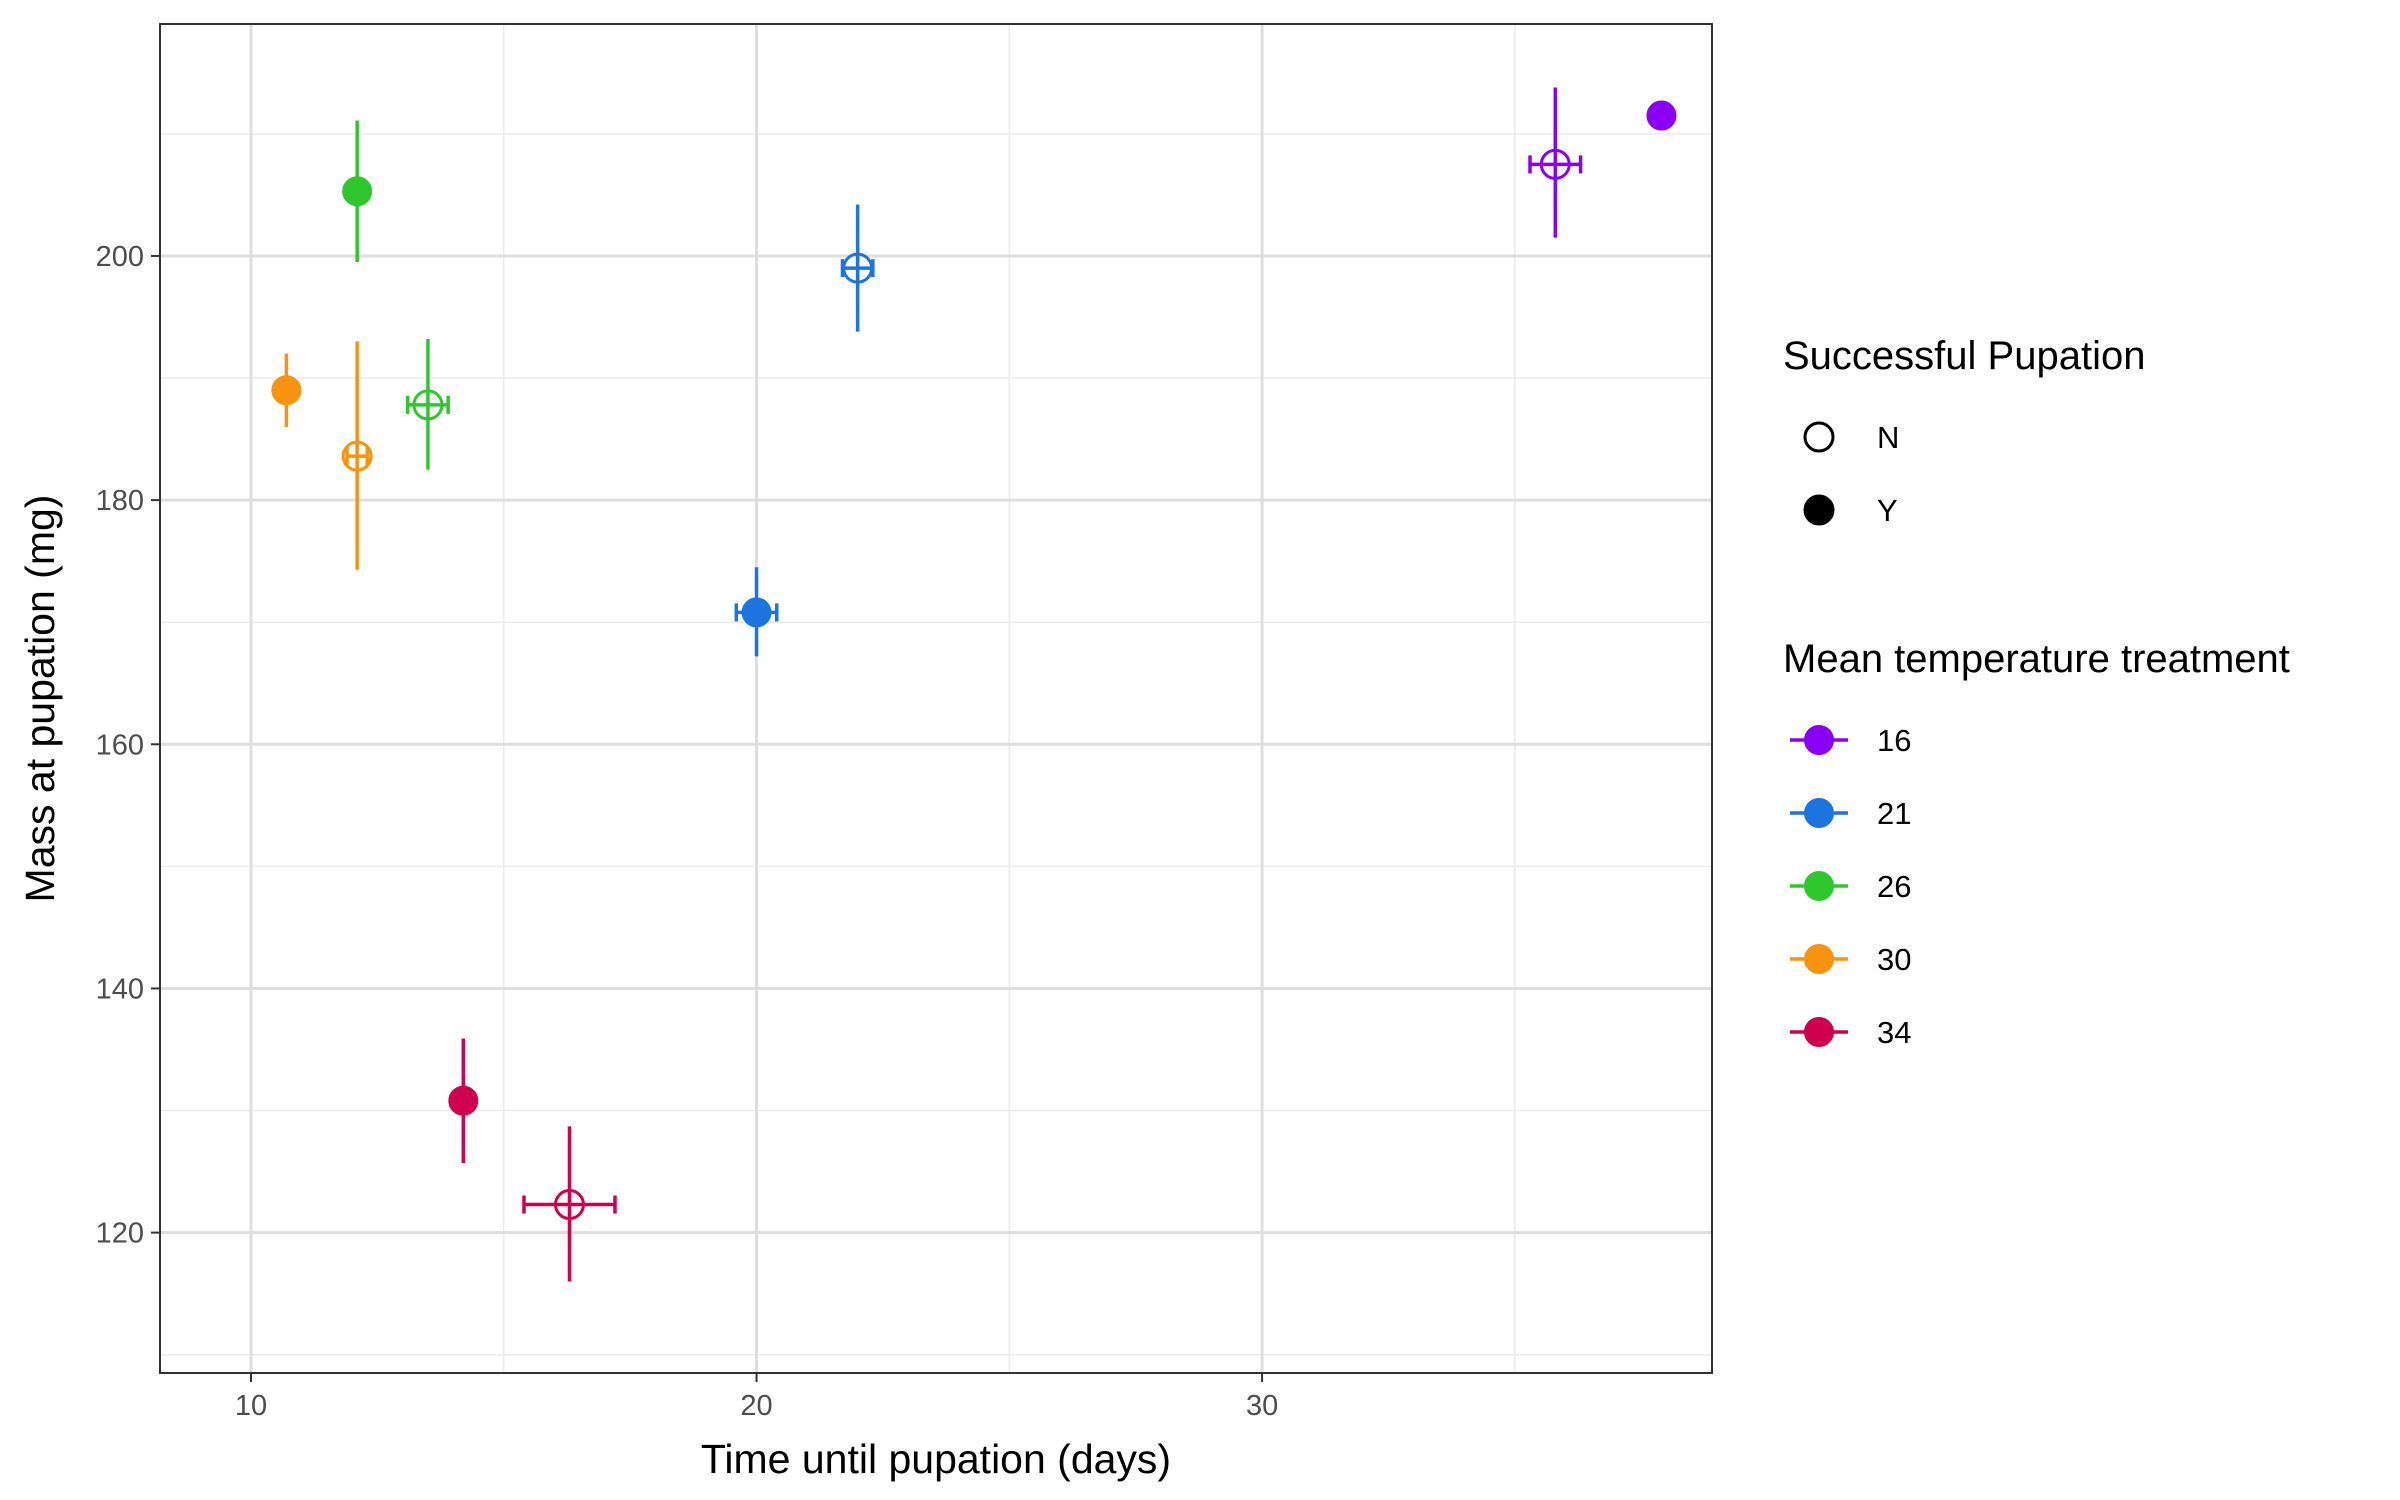 The height and width of the screenshot is (1500, 2400). I want to click on legend-key-filled-circle, so click(1819, 510).